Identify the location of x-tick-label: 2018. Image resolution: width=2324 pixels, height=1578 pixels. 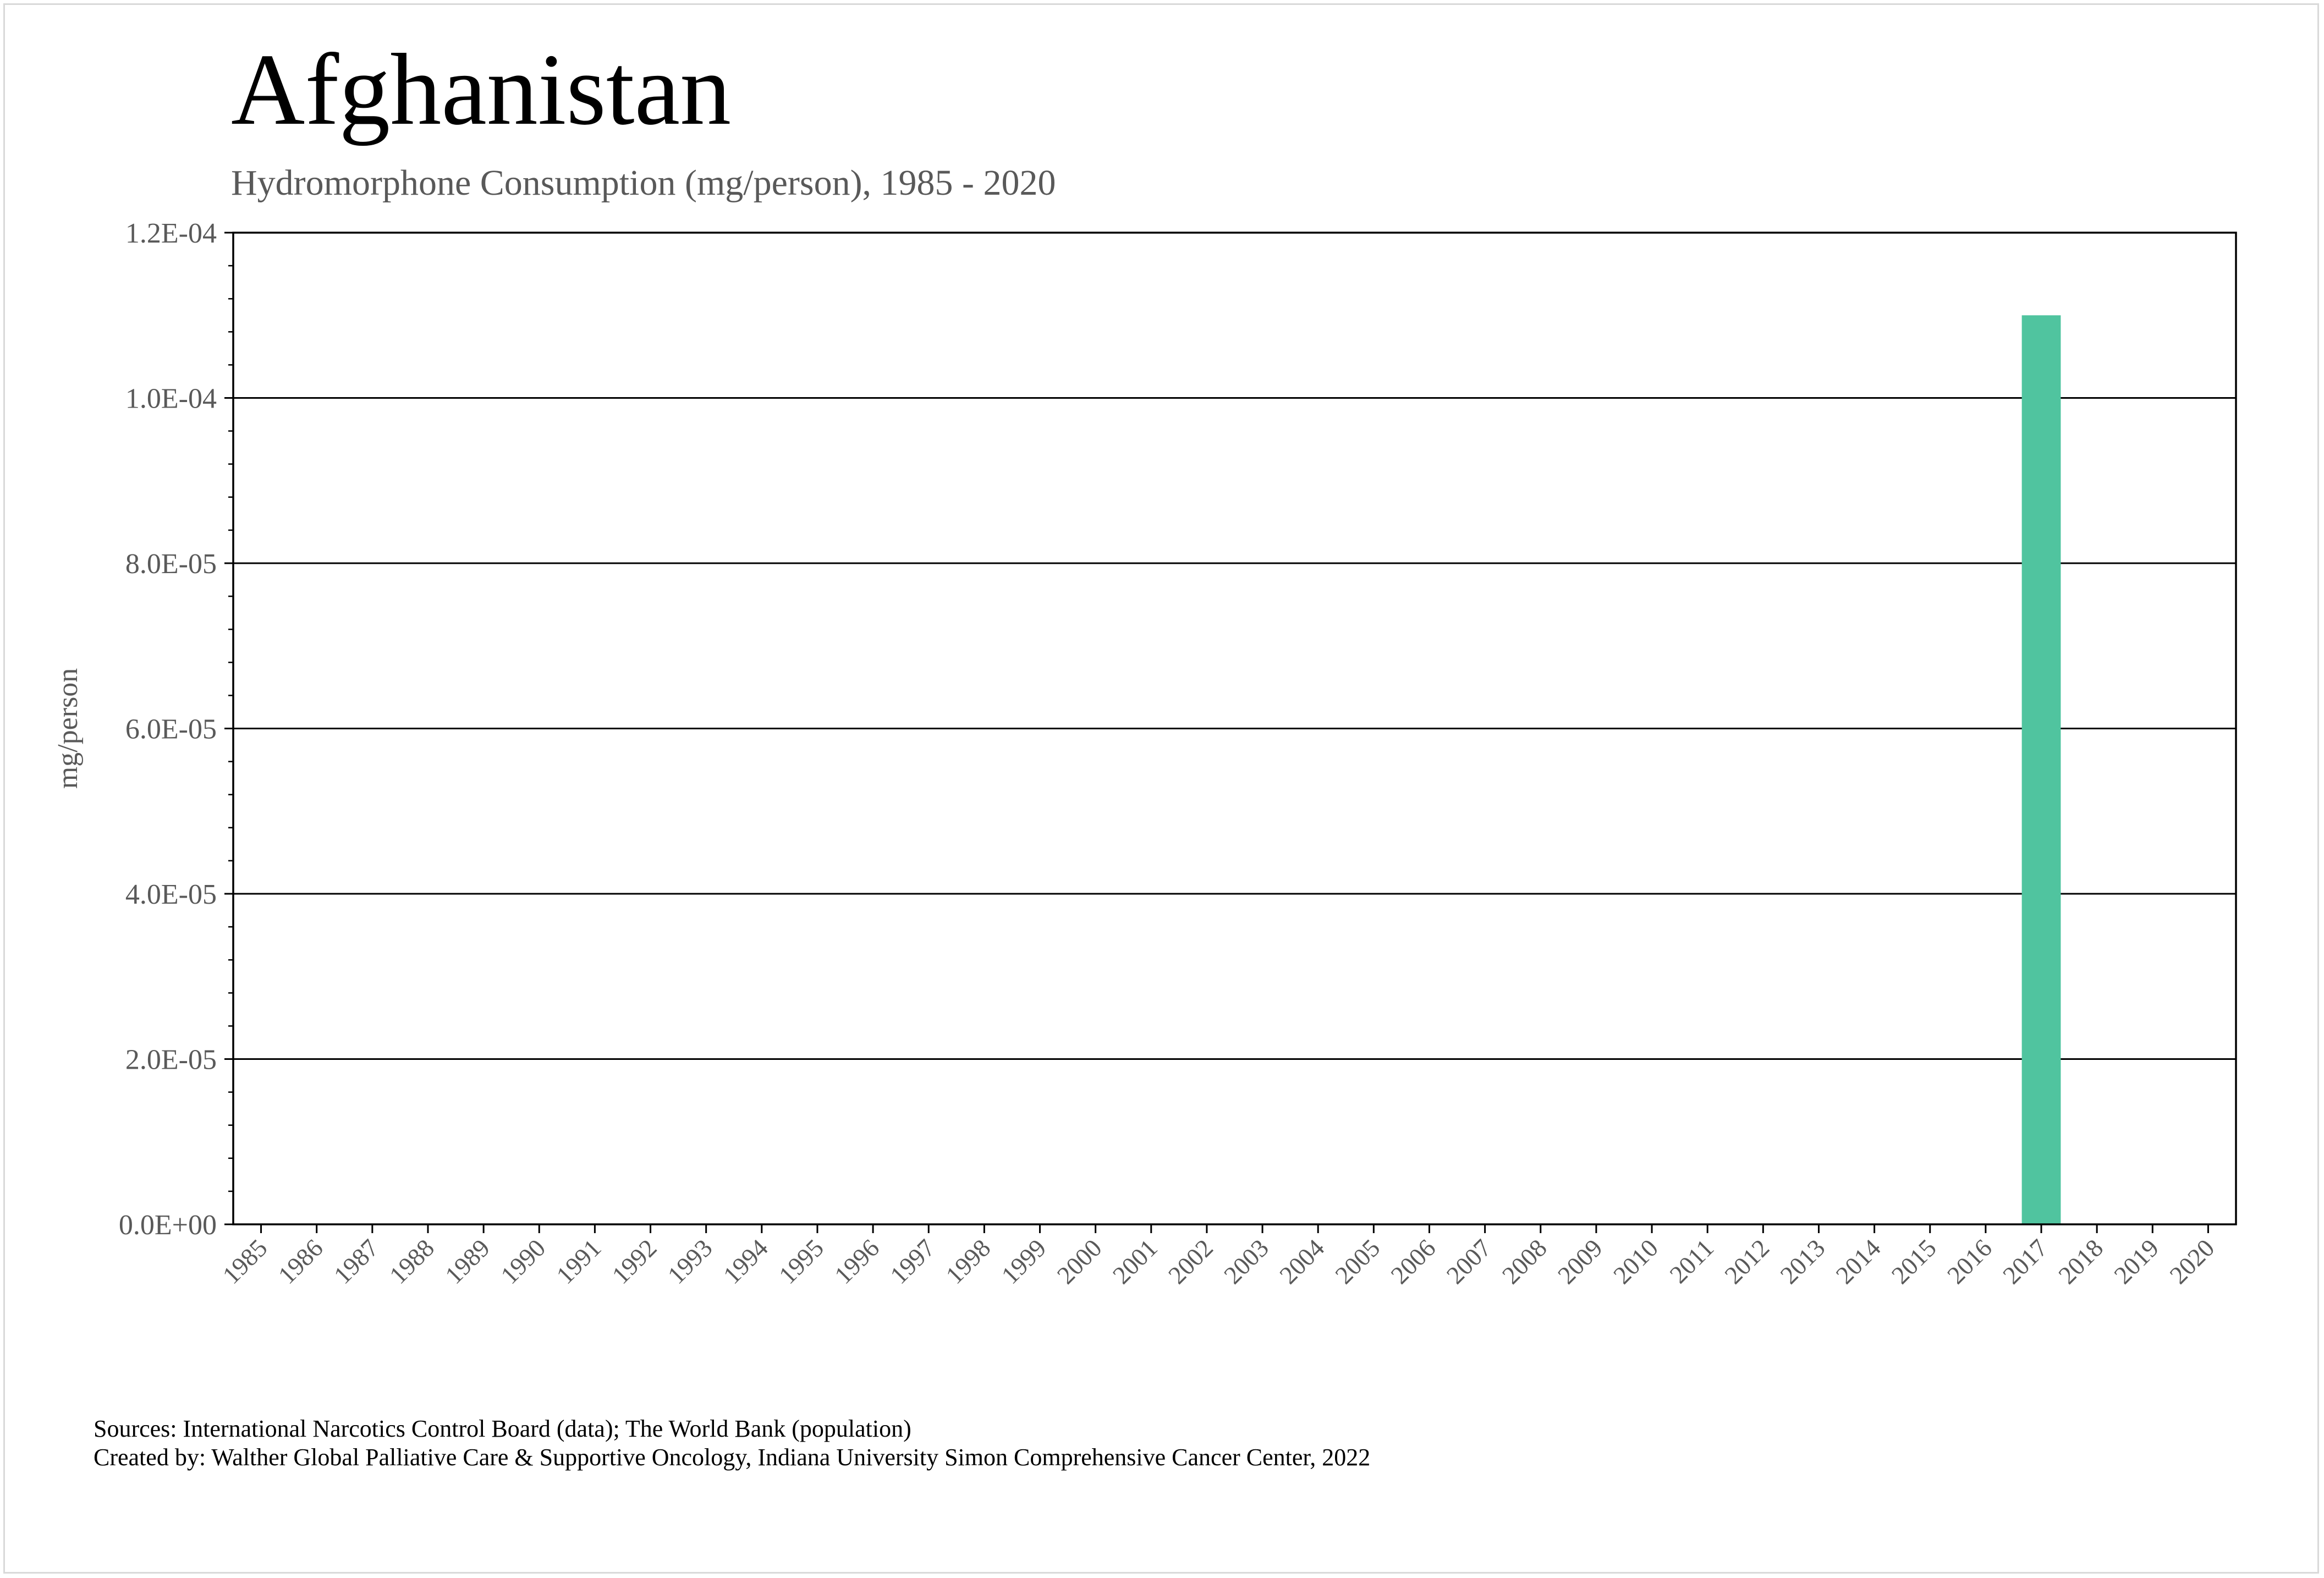
(2081, 1262).